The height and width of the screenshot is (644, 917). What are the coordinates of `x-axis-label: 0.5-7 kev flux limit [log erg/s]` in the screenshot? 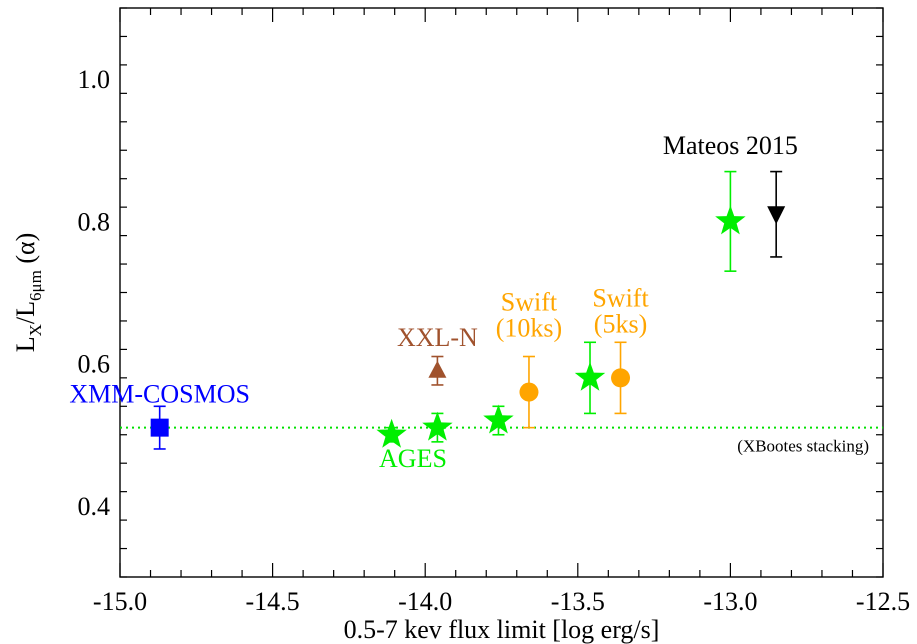 It's located at (502, 629).